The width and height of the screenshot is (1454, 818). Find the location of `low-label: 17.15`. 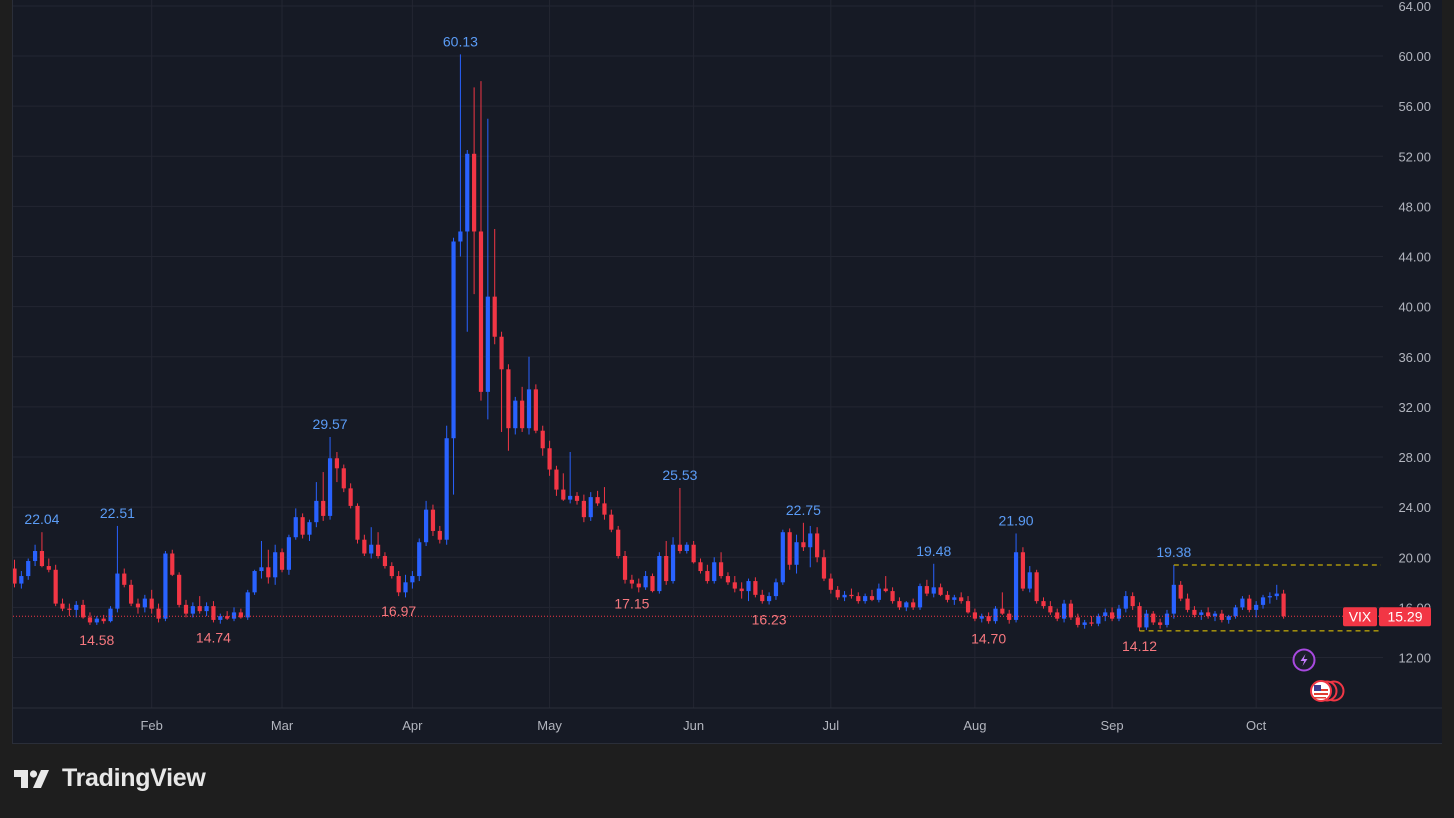

low-label: 17.15 is located at coordinates (631, 604).